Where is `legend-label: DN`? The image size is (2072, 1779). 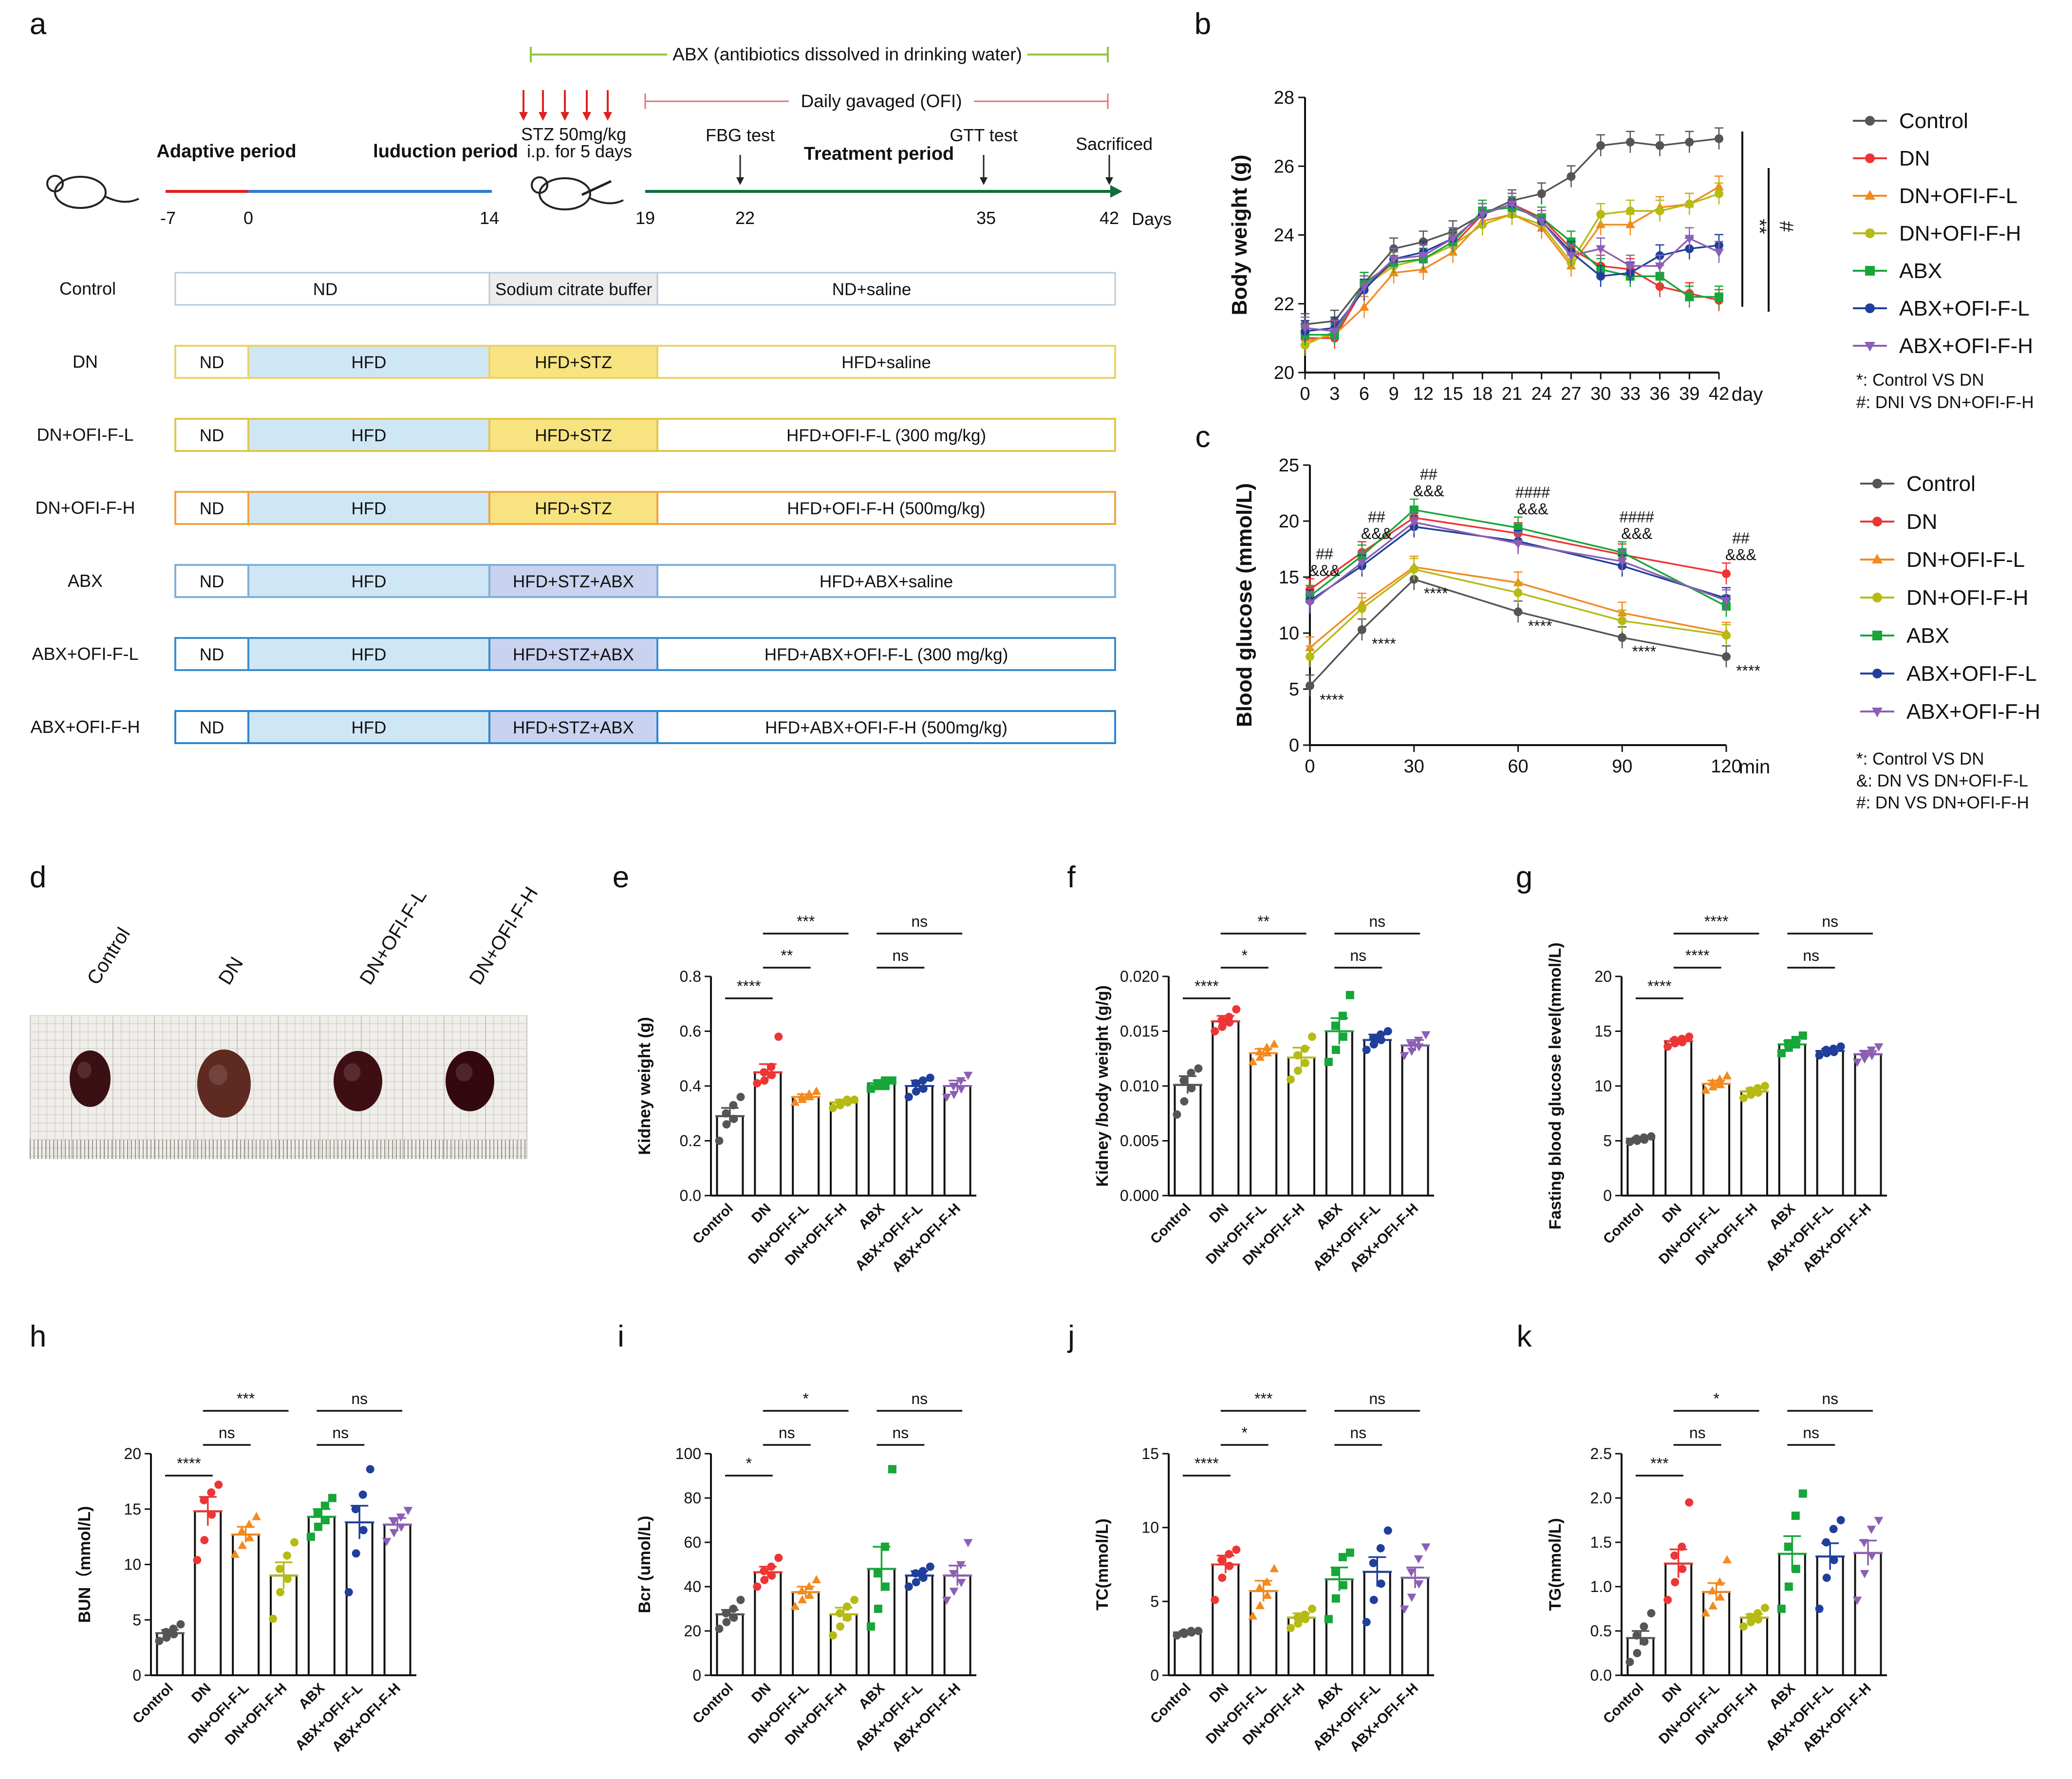 legend-label: DN is located at coordinates (1914, 159).